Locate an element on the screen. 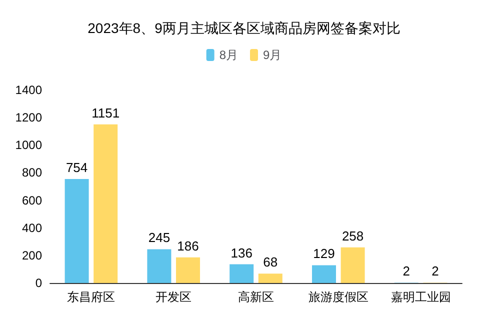 The height and width of the screenshot is (321, 488). x-tick-label: 东昌府区 is located at coordinates (91, 297).